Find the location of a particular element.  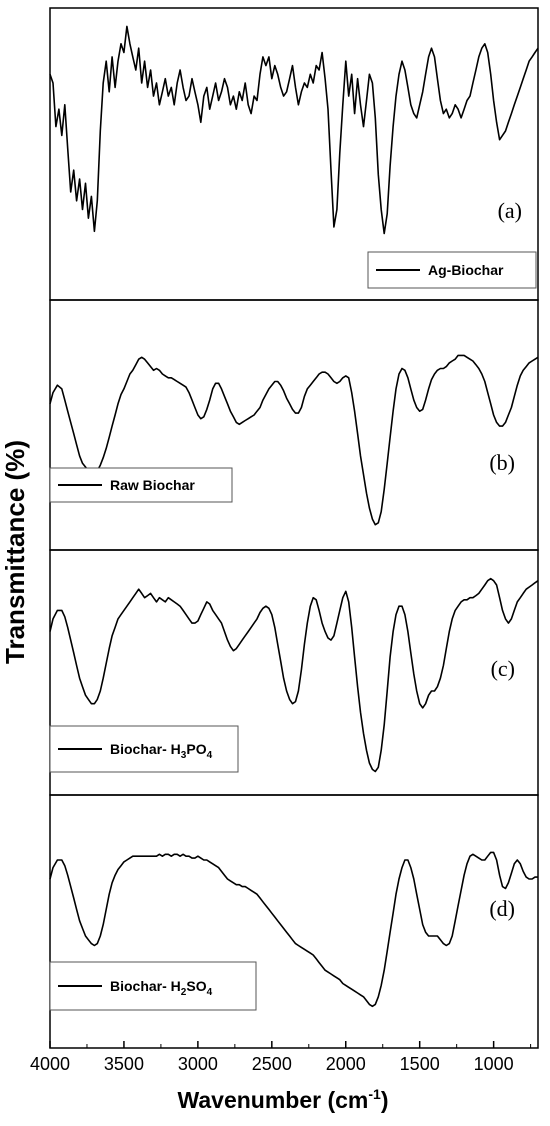

legend-label: Biochar- H2SO4 is located at coordinates (161, 988).